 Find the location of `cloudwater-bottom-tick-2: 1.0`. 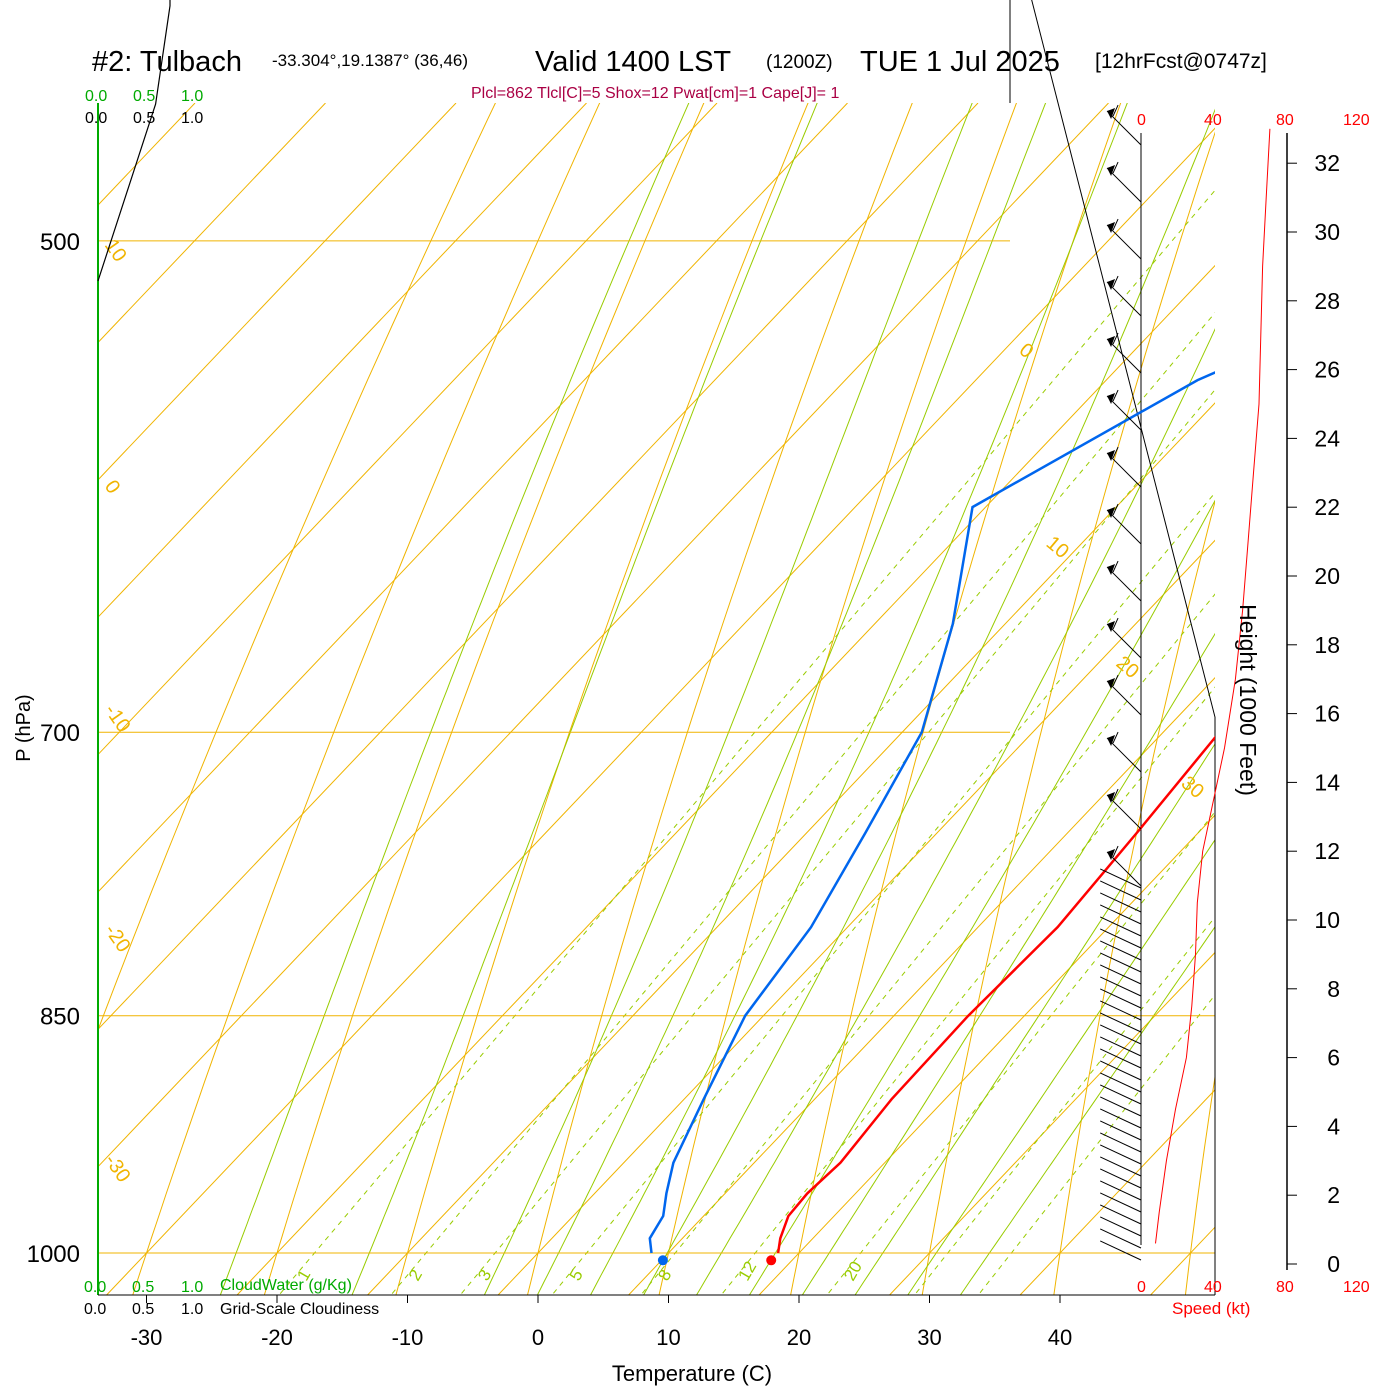

cloudwater-bottom-tick-2: 1.0 is located at coordinates (192, 1287).